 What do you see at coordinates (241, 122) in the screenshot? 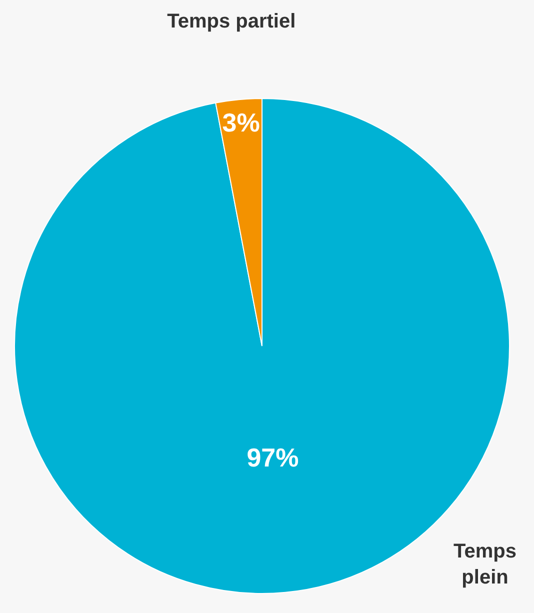
I see `data-label: 3%` at bounding box center [241, 122].